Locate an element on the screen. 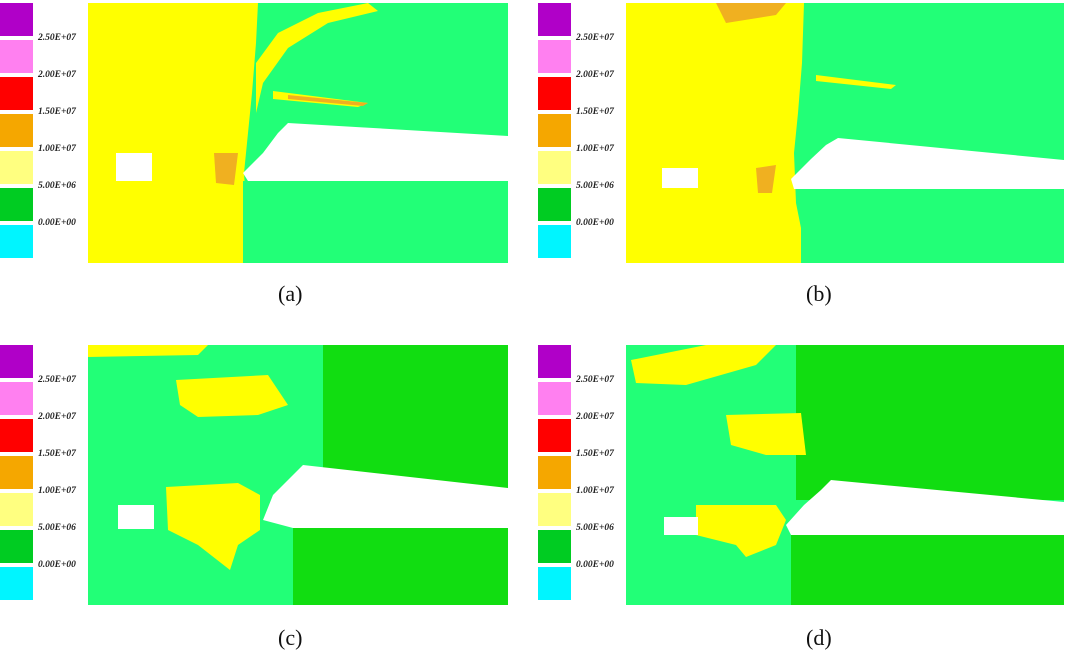 Image resolution: width=1065 pixels, height=653 pixels. yellow-band is located at coordinates (856, 82).